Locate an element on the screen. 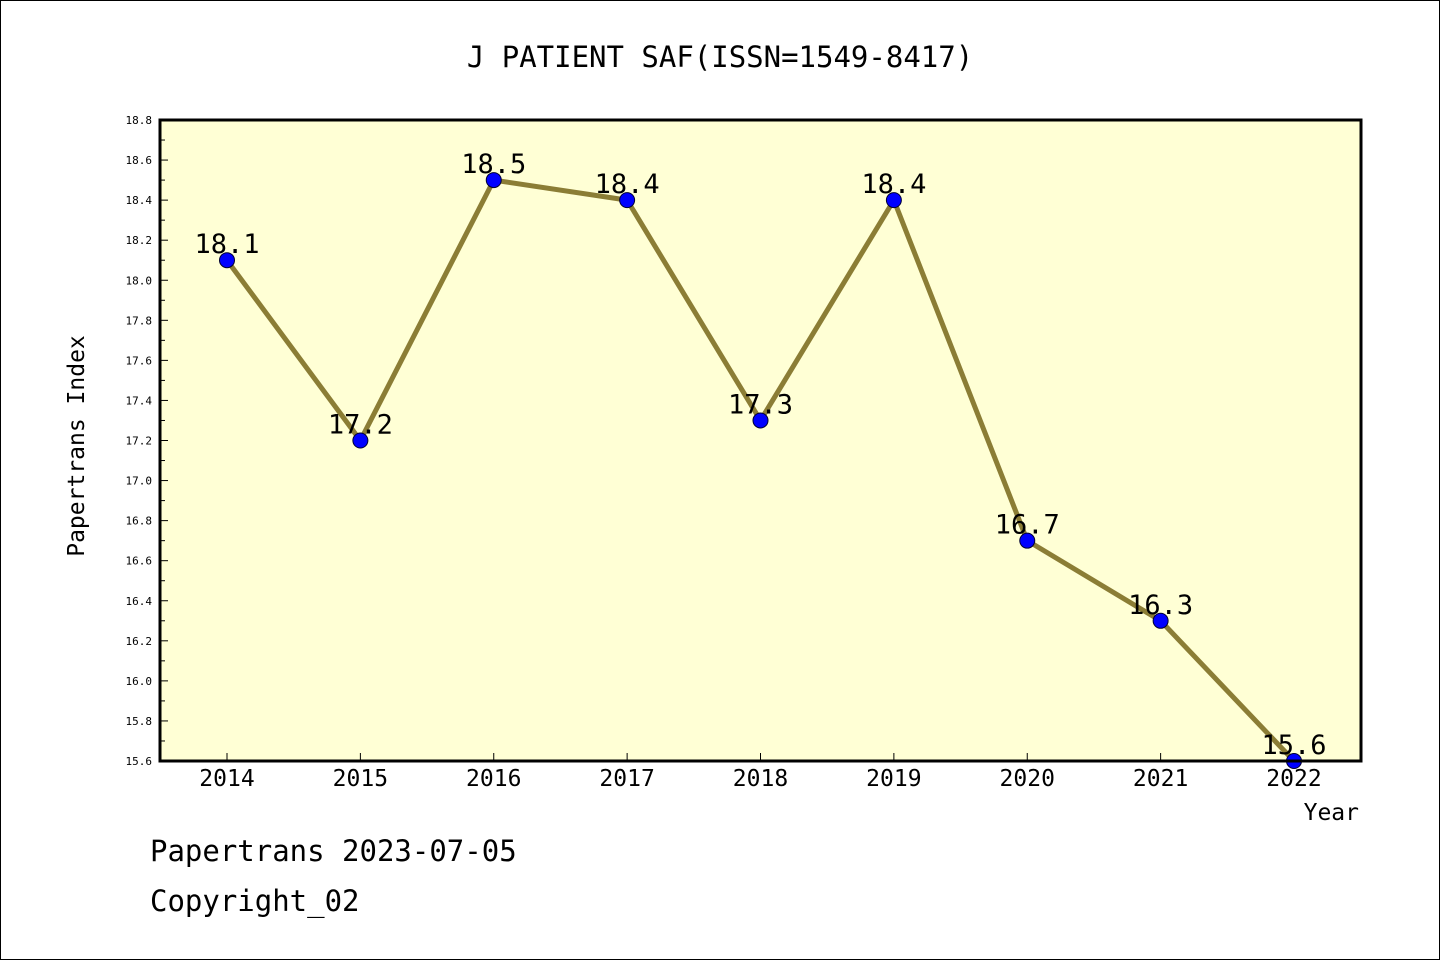 This screenshot has width=1440, height=960. x-tick-label: 2015 is located at coordinates (360, 779).